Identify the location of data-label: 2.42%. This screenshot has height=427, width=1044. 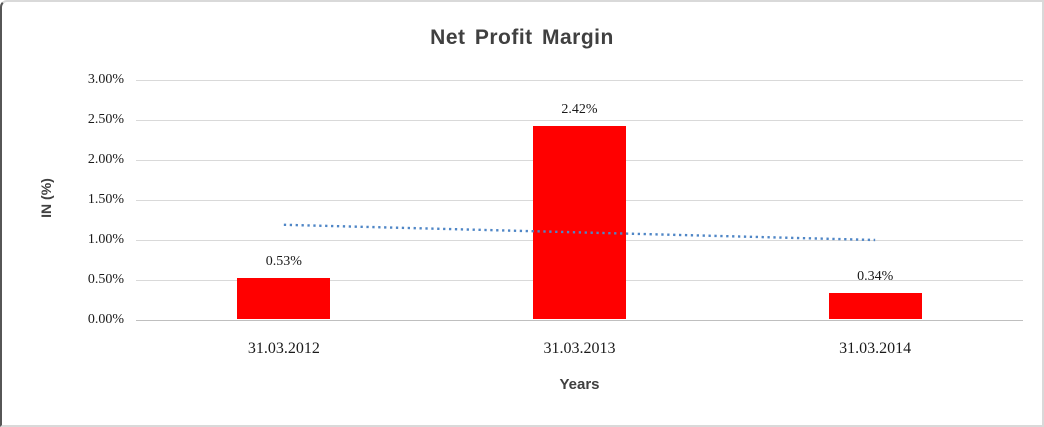
(579, 110).